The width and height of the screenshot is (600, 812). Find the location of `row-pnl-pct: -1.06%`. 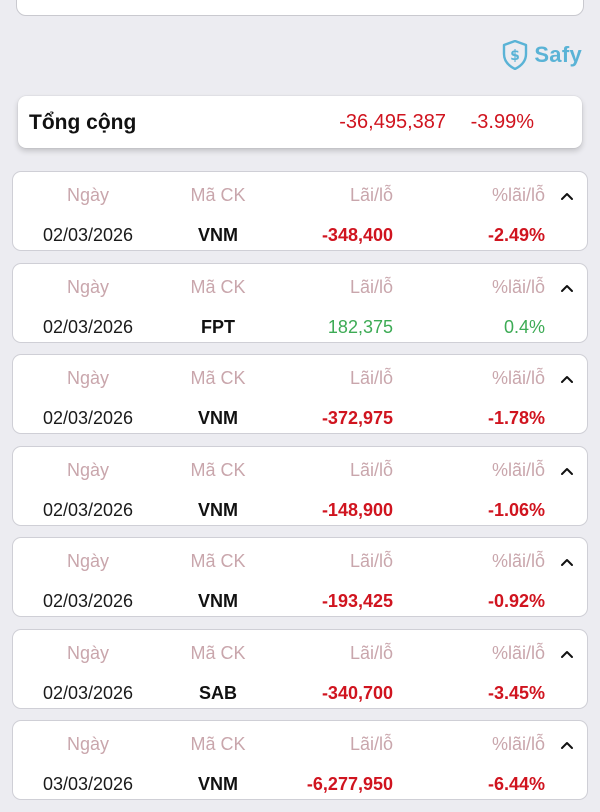

row-pnl-pct: -1.06% is located at coordinates (516, 509).